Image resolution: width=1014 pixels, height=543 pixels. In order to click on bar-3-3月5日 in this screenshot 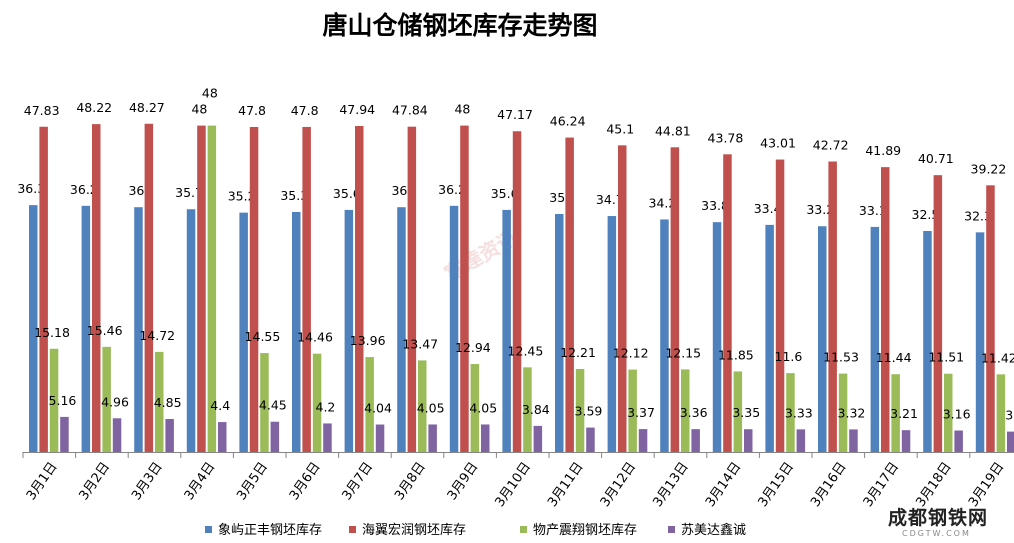, I will do `click(264, 402)`.